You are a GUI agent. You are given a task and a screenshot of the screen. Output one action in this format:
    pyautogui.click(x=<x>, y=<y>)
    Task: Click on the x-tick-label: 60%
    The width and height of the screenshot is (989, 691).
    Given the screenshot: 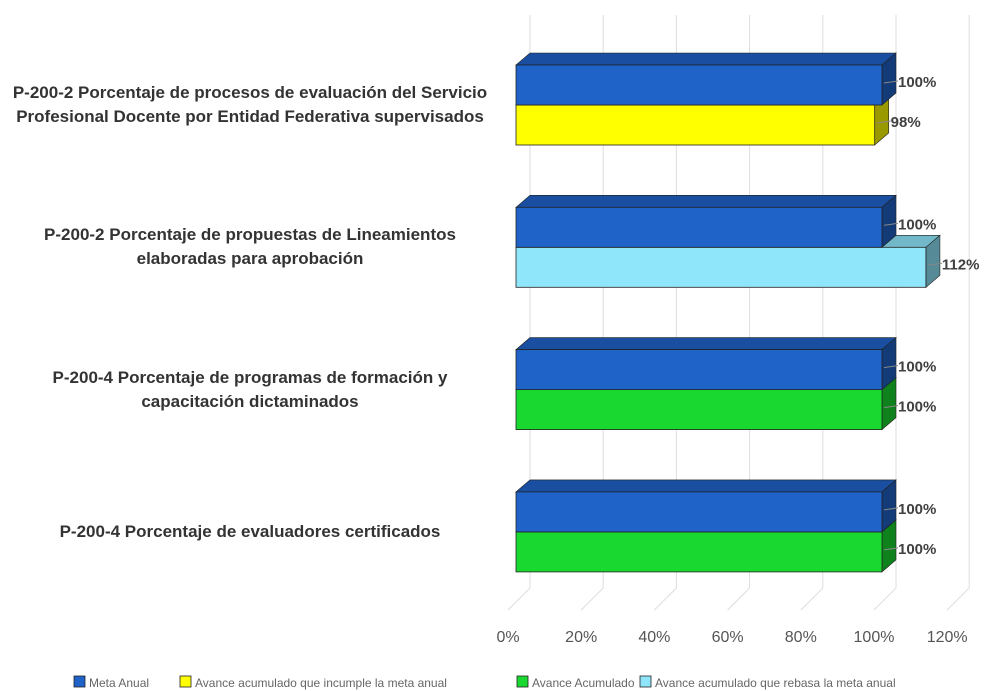 What is the action you would take?
    pyautogui.click(x=728, y=637)
    